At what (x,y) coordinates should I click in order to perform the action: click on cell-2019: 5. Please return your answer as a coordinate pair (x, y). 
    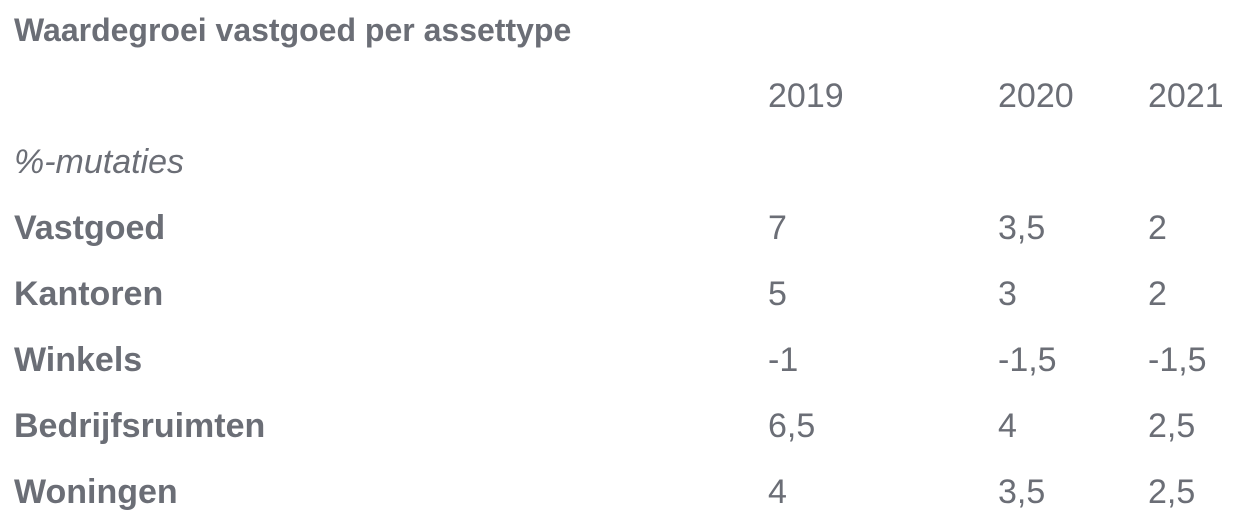
    Looking at the image, I should click on (777, 294).